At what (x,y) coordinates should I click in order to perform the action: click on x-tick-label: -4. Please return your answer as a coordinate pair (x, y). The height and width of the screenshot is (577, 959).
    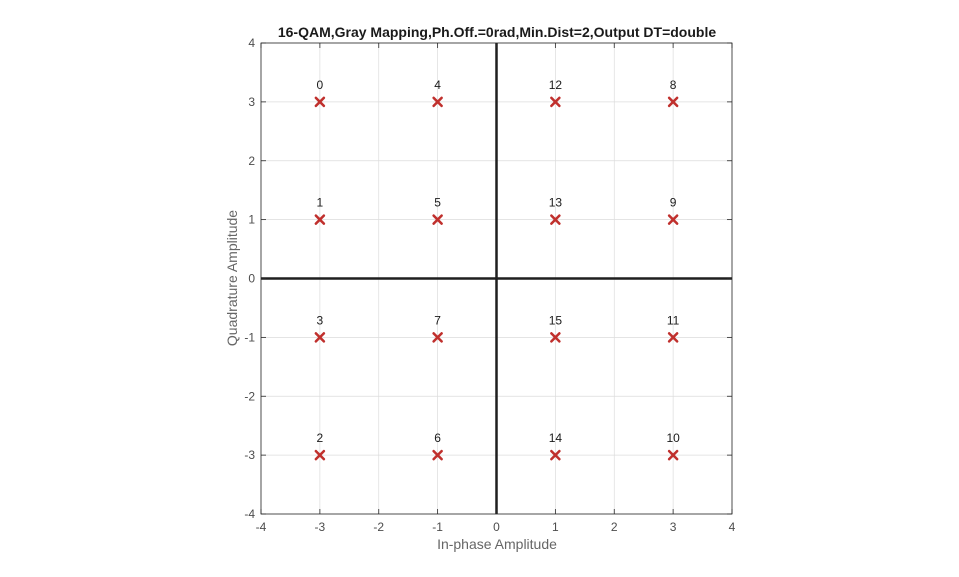
    Looking at the image, I should click on (261, 527).